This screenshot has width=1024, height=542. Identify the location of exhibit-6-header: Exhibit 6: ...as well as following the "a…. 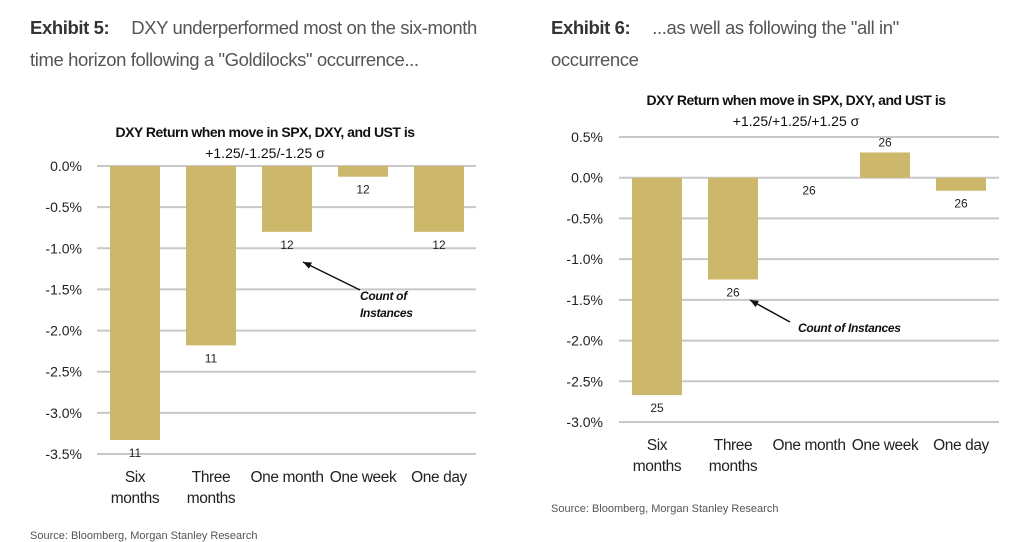
(766, 44).